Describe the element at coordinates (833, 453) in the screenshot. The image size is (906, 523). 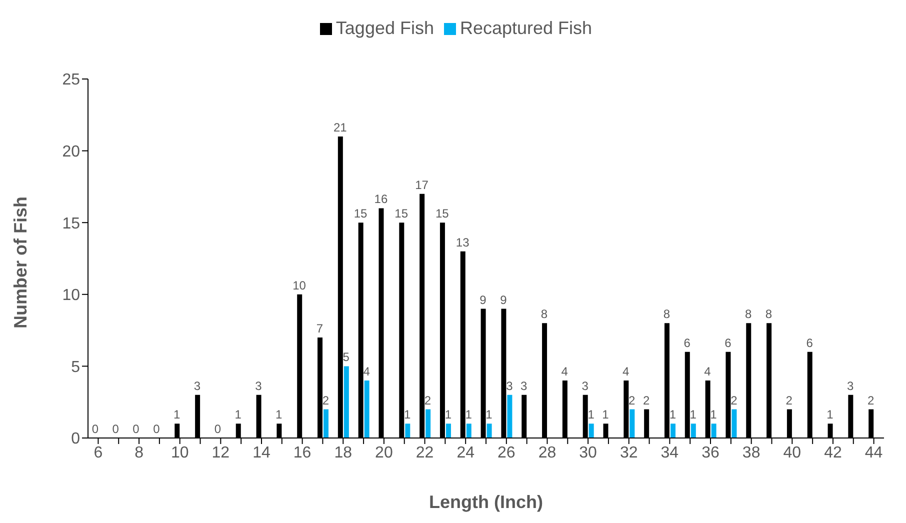
I see `x-tick-label: 42` at that location.